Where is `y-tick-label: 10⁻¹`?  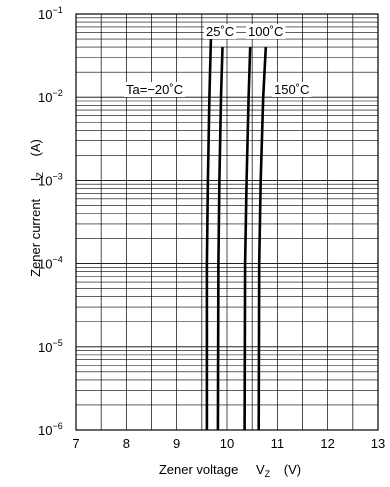
y-tick-label: 10⁻¹ is located at coordinates (50, 13).